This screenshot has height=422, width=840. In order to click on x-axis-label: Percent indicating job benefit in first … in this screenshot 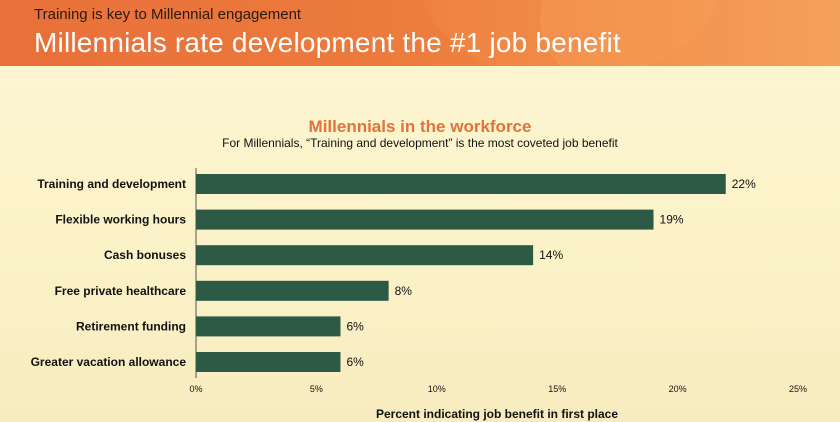, I will do `click(497, 414)`.